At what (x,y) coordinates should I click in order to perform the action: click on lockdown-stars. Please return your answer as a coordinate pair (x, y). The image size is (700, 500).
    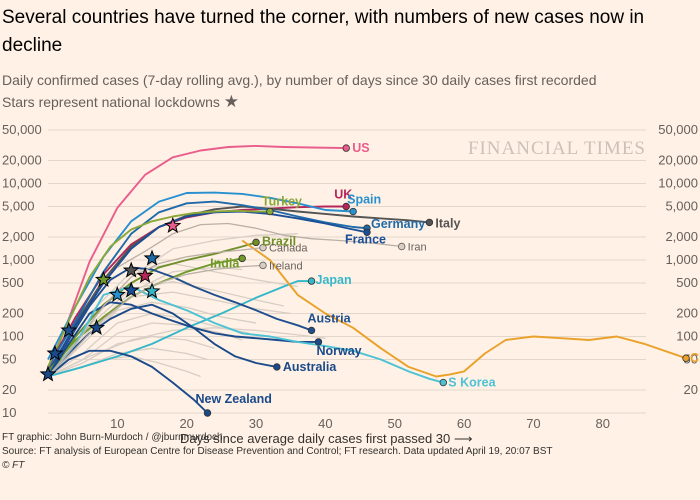
    Looking at the image, I should click on (110, 299).